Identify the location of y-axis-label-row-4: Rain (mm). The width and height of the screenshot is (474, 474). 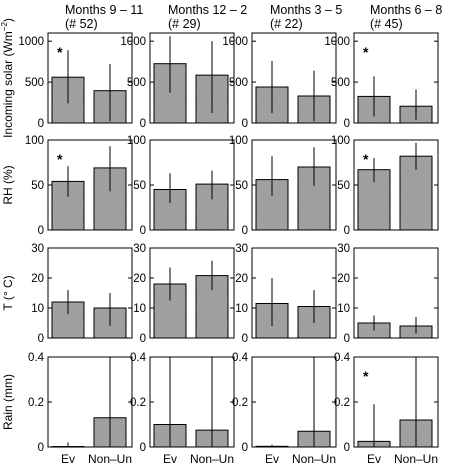
(8, 402).